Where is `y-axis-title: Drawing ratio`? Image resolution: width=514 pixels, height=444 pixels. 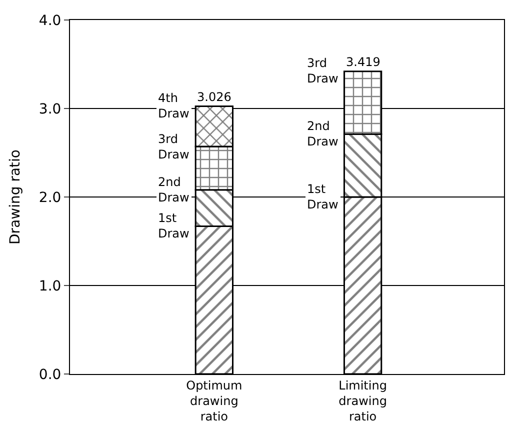 y-axis-title: Drawing ratio is located at coordinates (16, 197).